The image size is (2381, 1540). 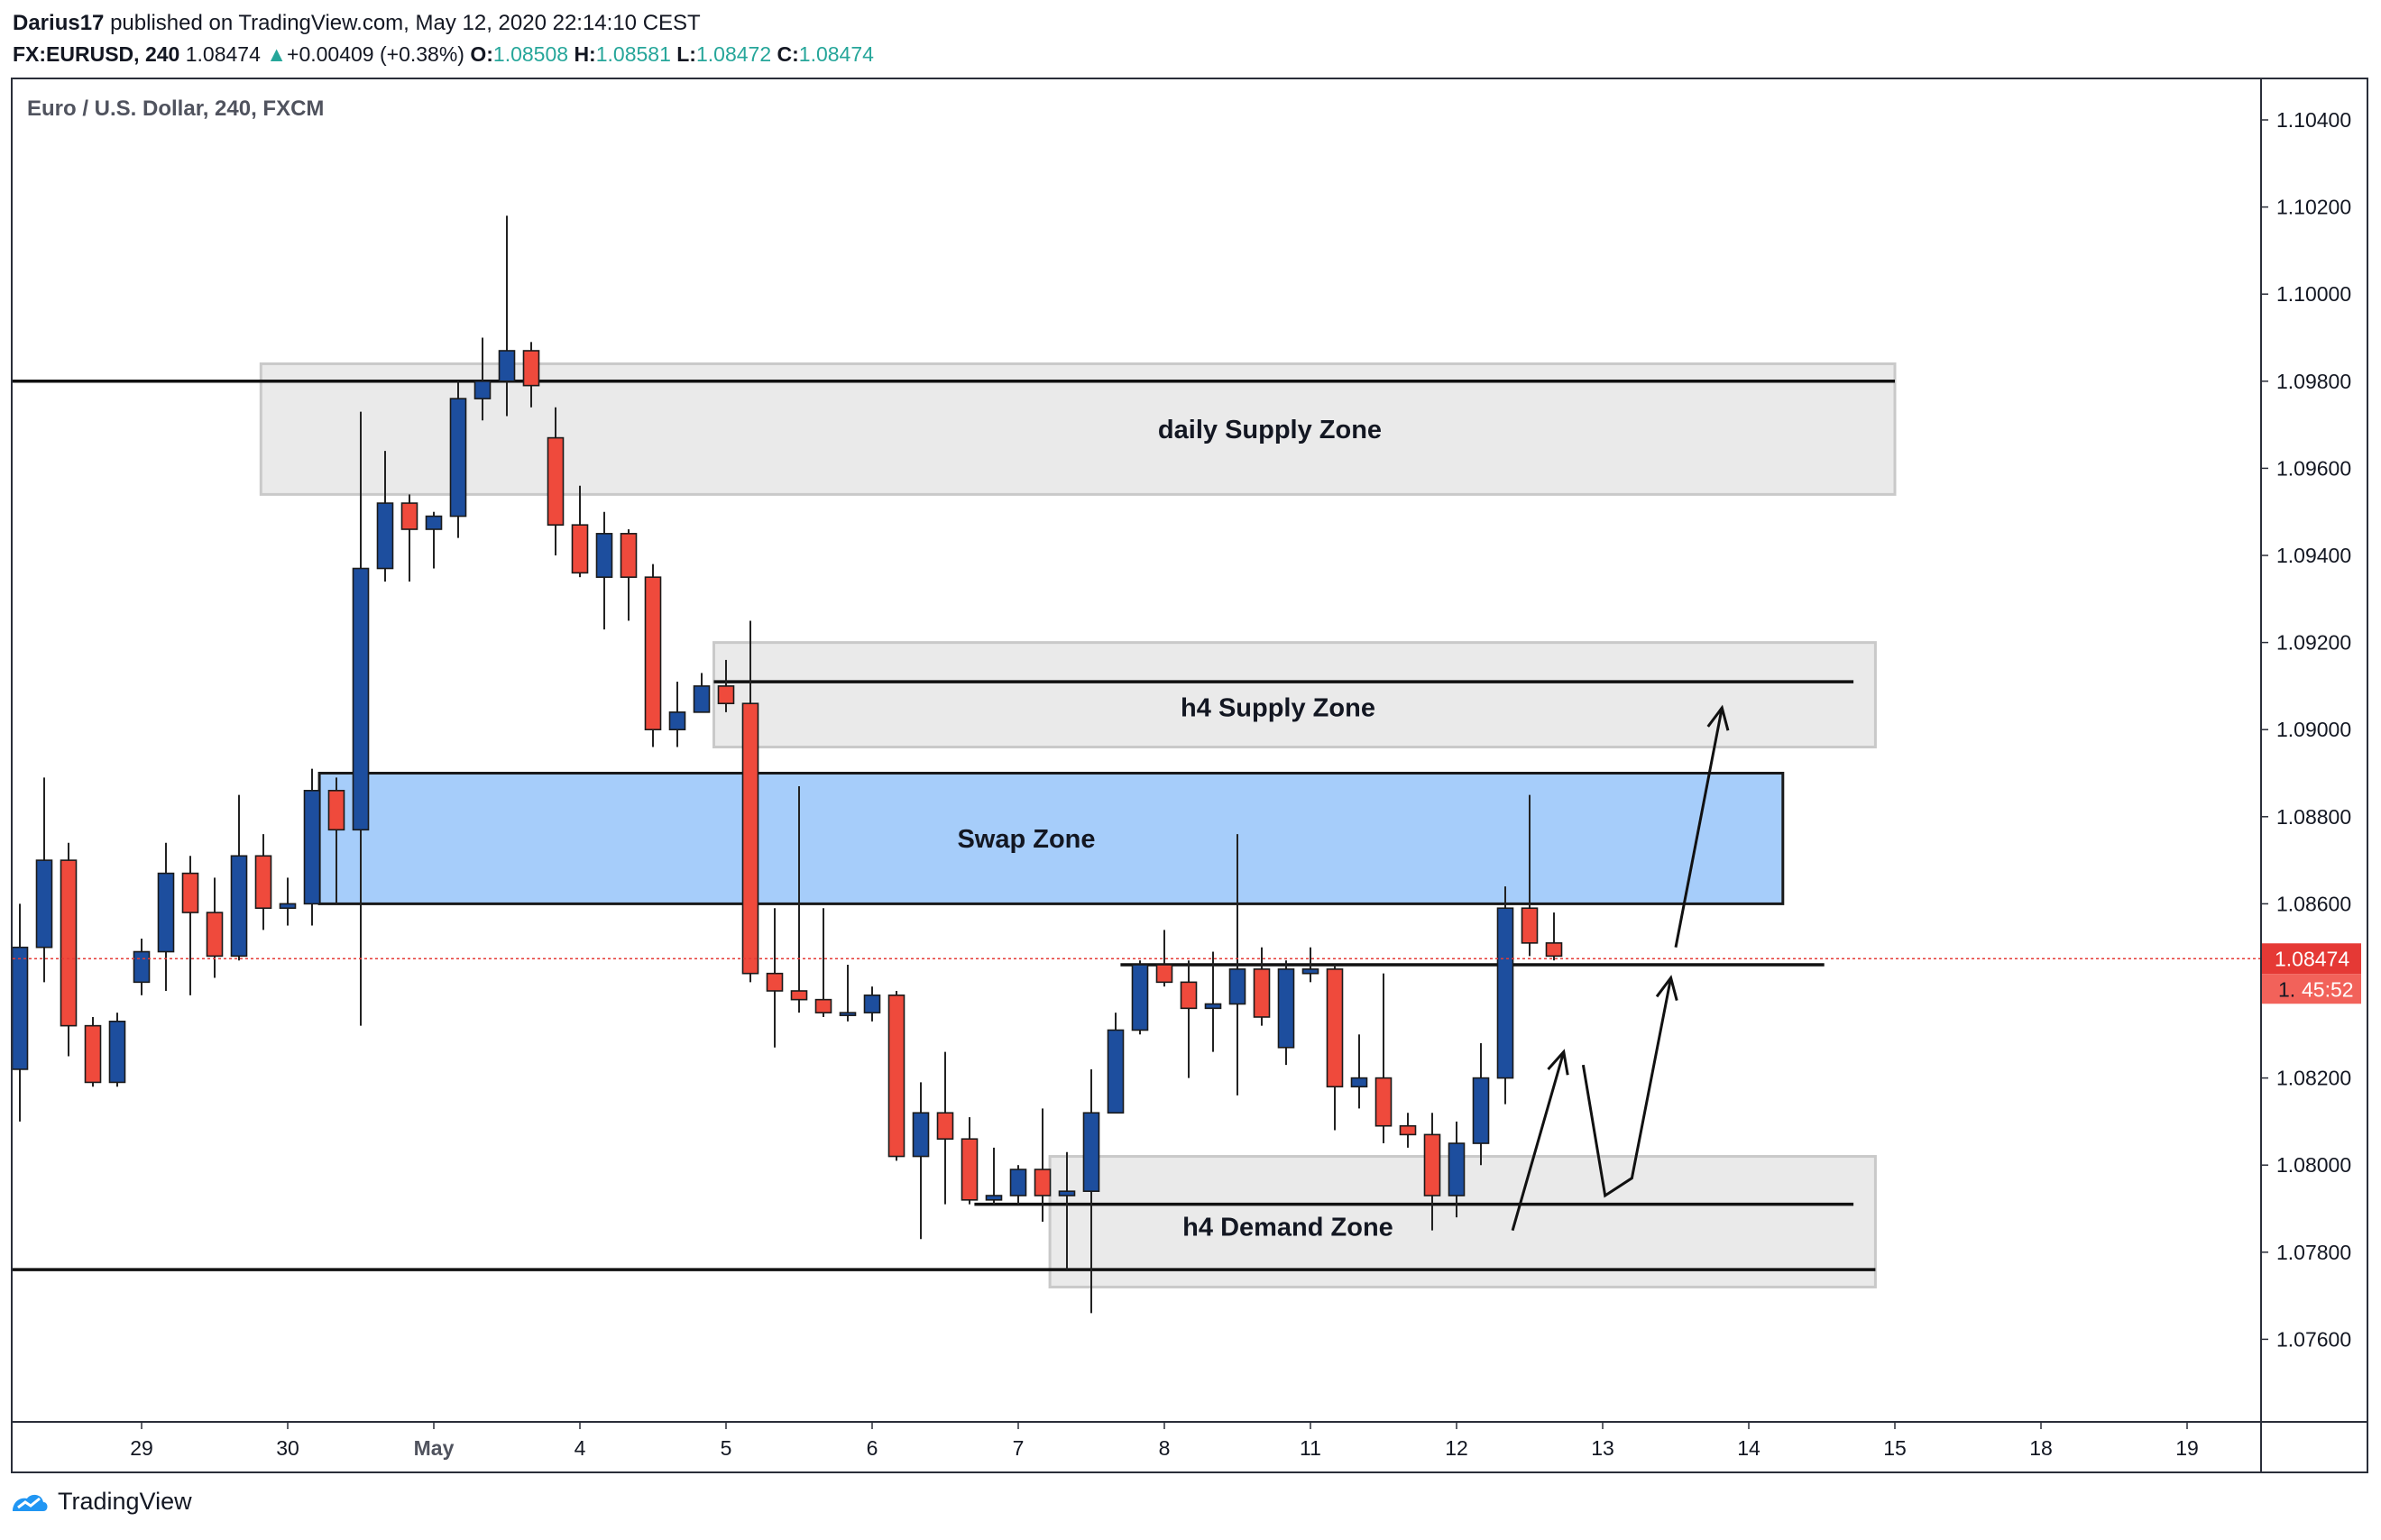 I want to click on author-name: Darius17, so click(x=59, y=23).